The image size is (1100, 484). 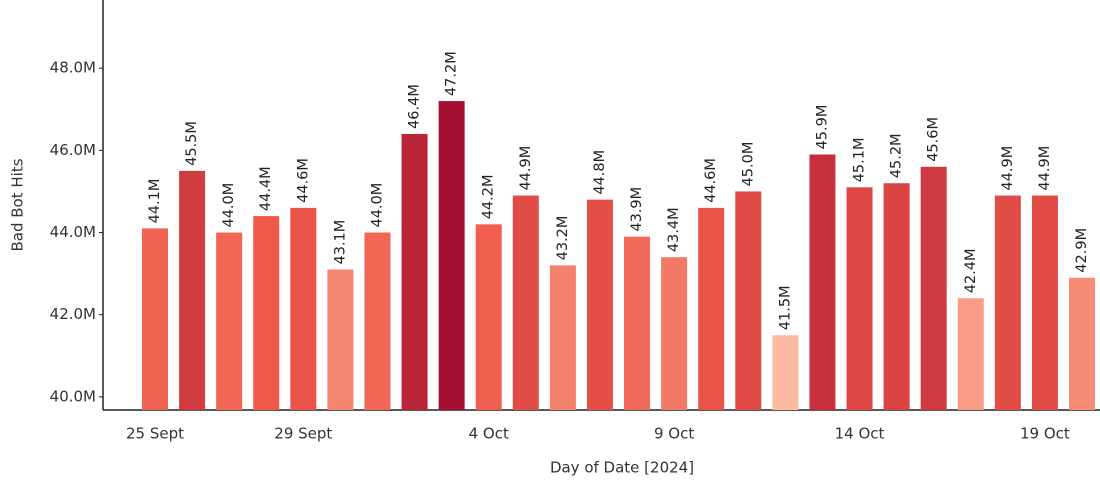 What do you see at coordinates (266, 188) in the screenshot?
I see `value-label: 44.4M` at bounding box center [266, 188].